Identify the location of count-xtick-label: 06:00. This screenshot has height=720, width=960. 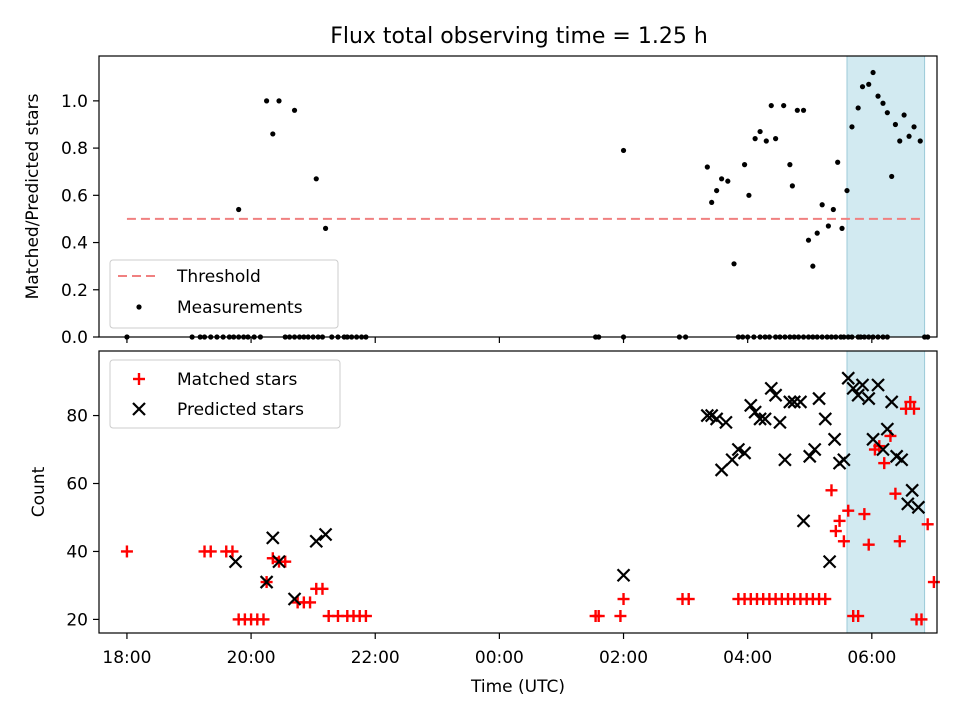
(871, 658).